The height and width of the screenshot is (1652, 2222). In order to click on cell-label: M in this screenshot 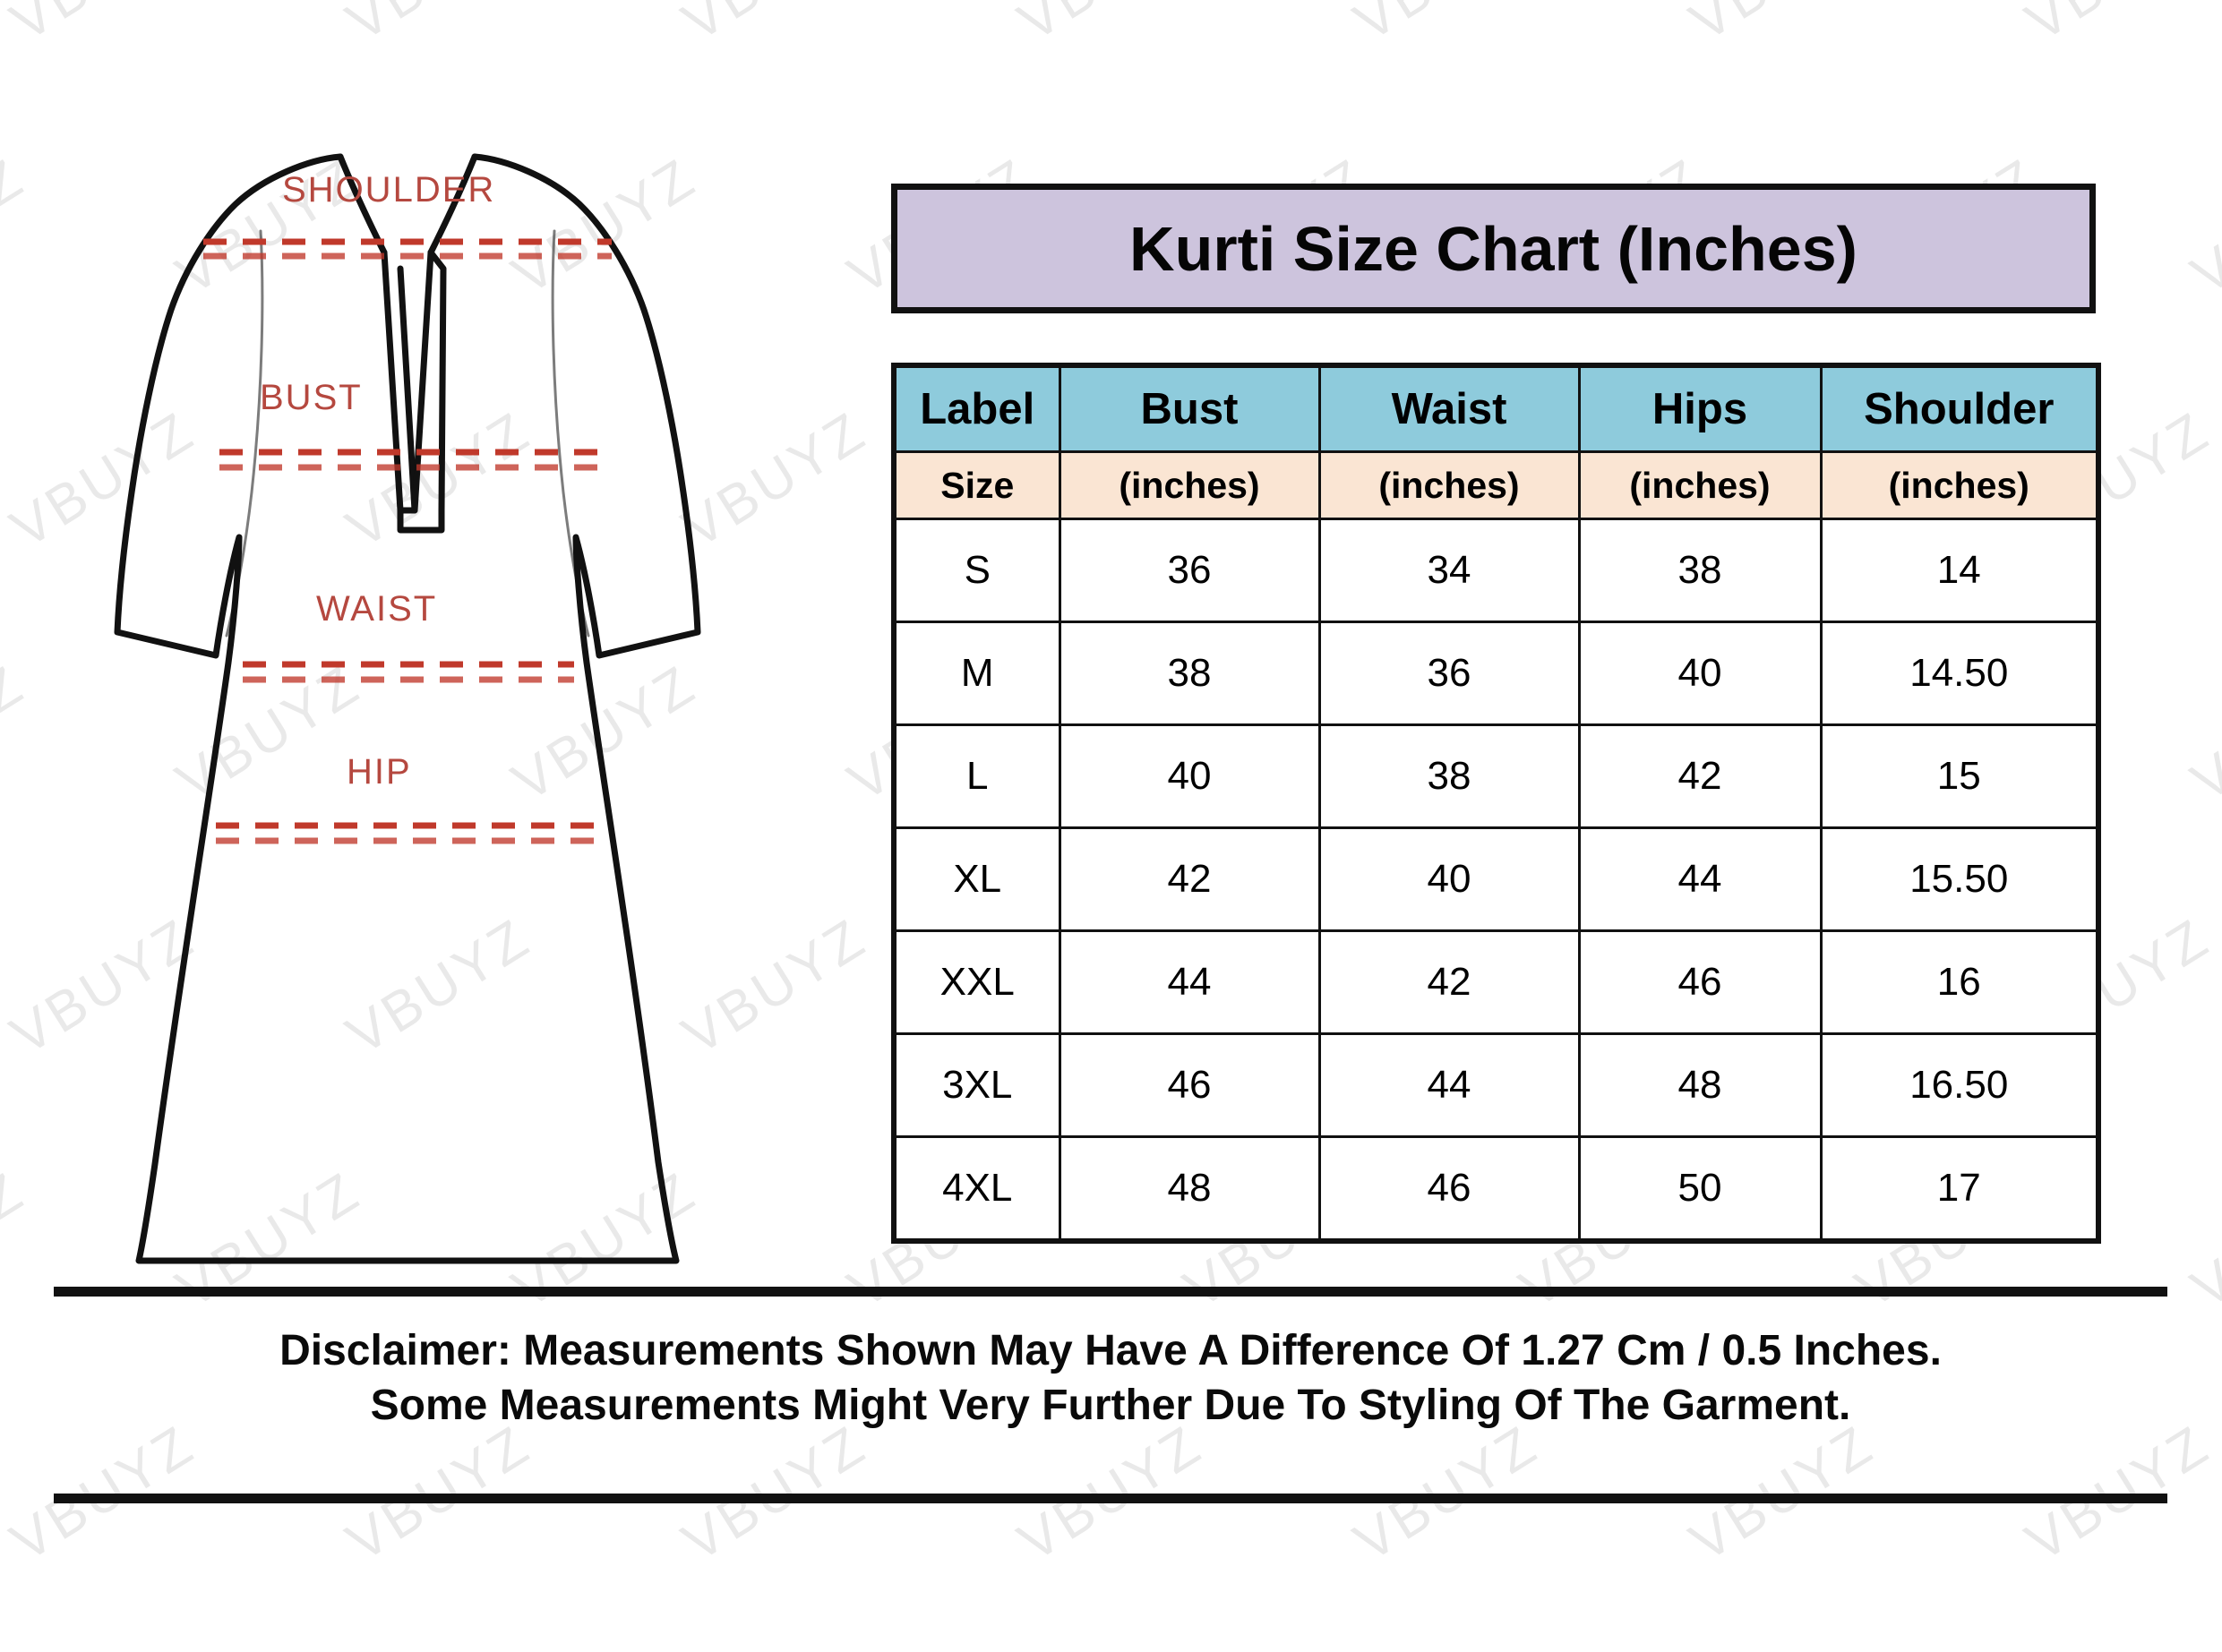, I will do `click(977, 673)`.